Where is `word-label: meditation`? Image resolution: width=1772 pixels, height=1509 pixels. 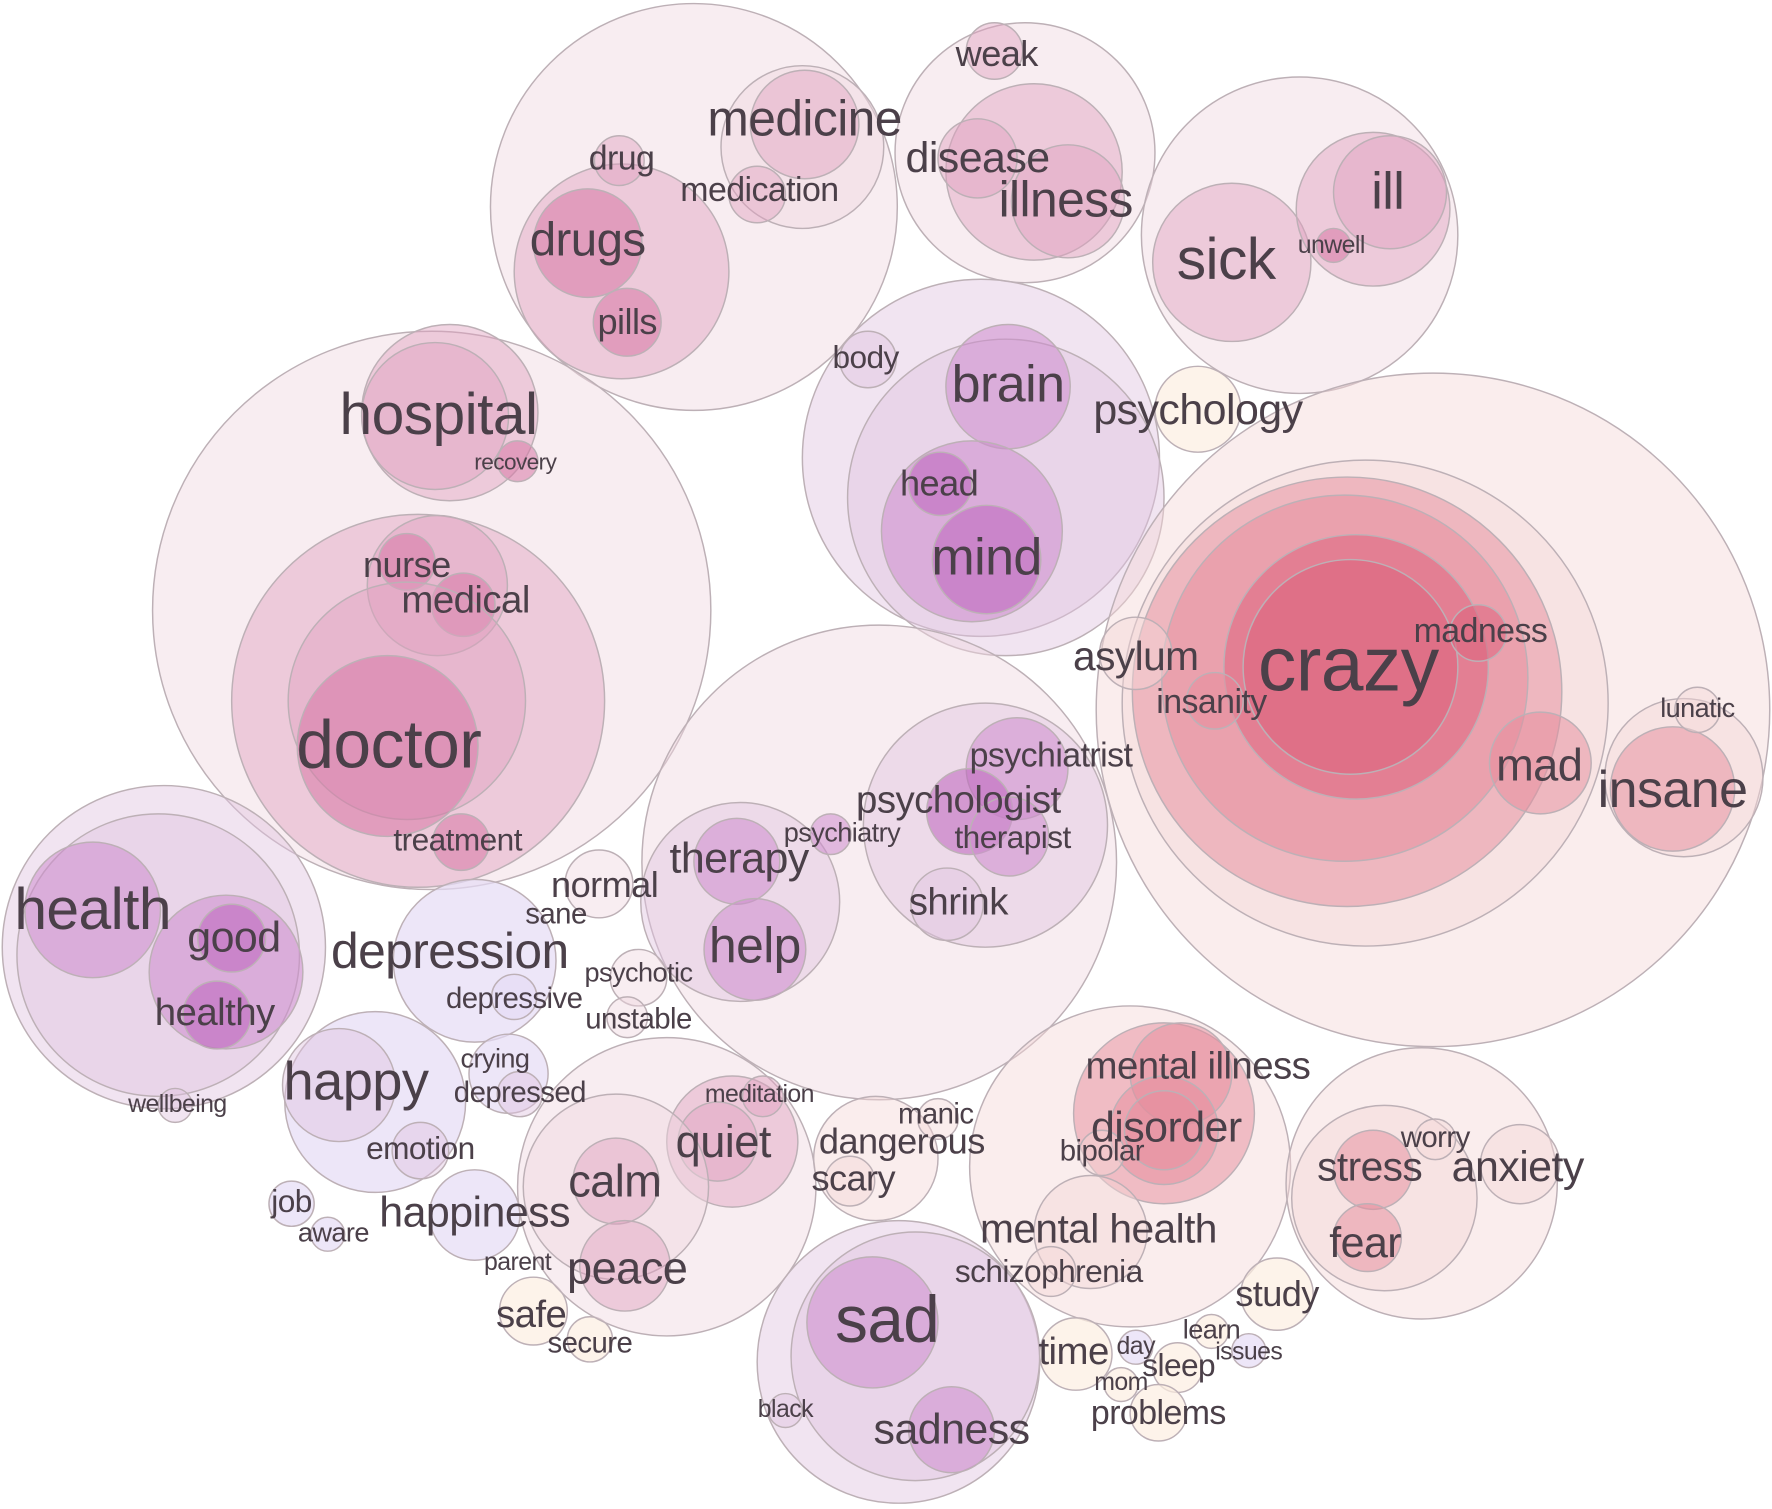 word-label: meditation is located at coordinates (759, 1094).